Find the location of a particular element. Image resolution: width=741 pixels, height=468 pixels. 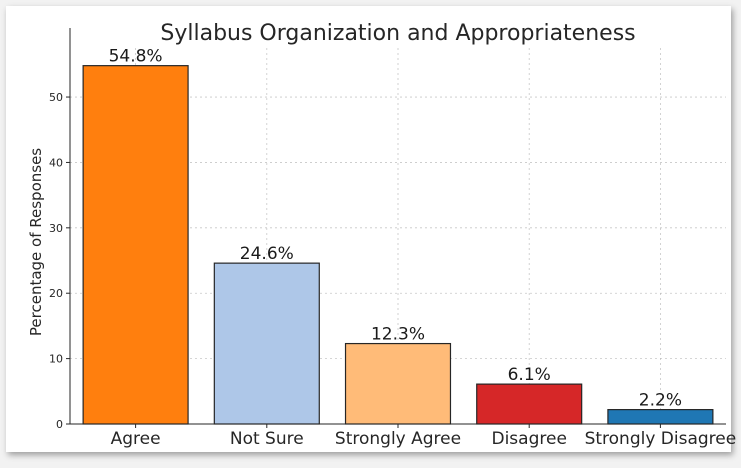

y-tick-label: 0 is located at coordinates (59, 424).